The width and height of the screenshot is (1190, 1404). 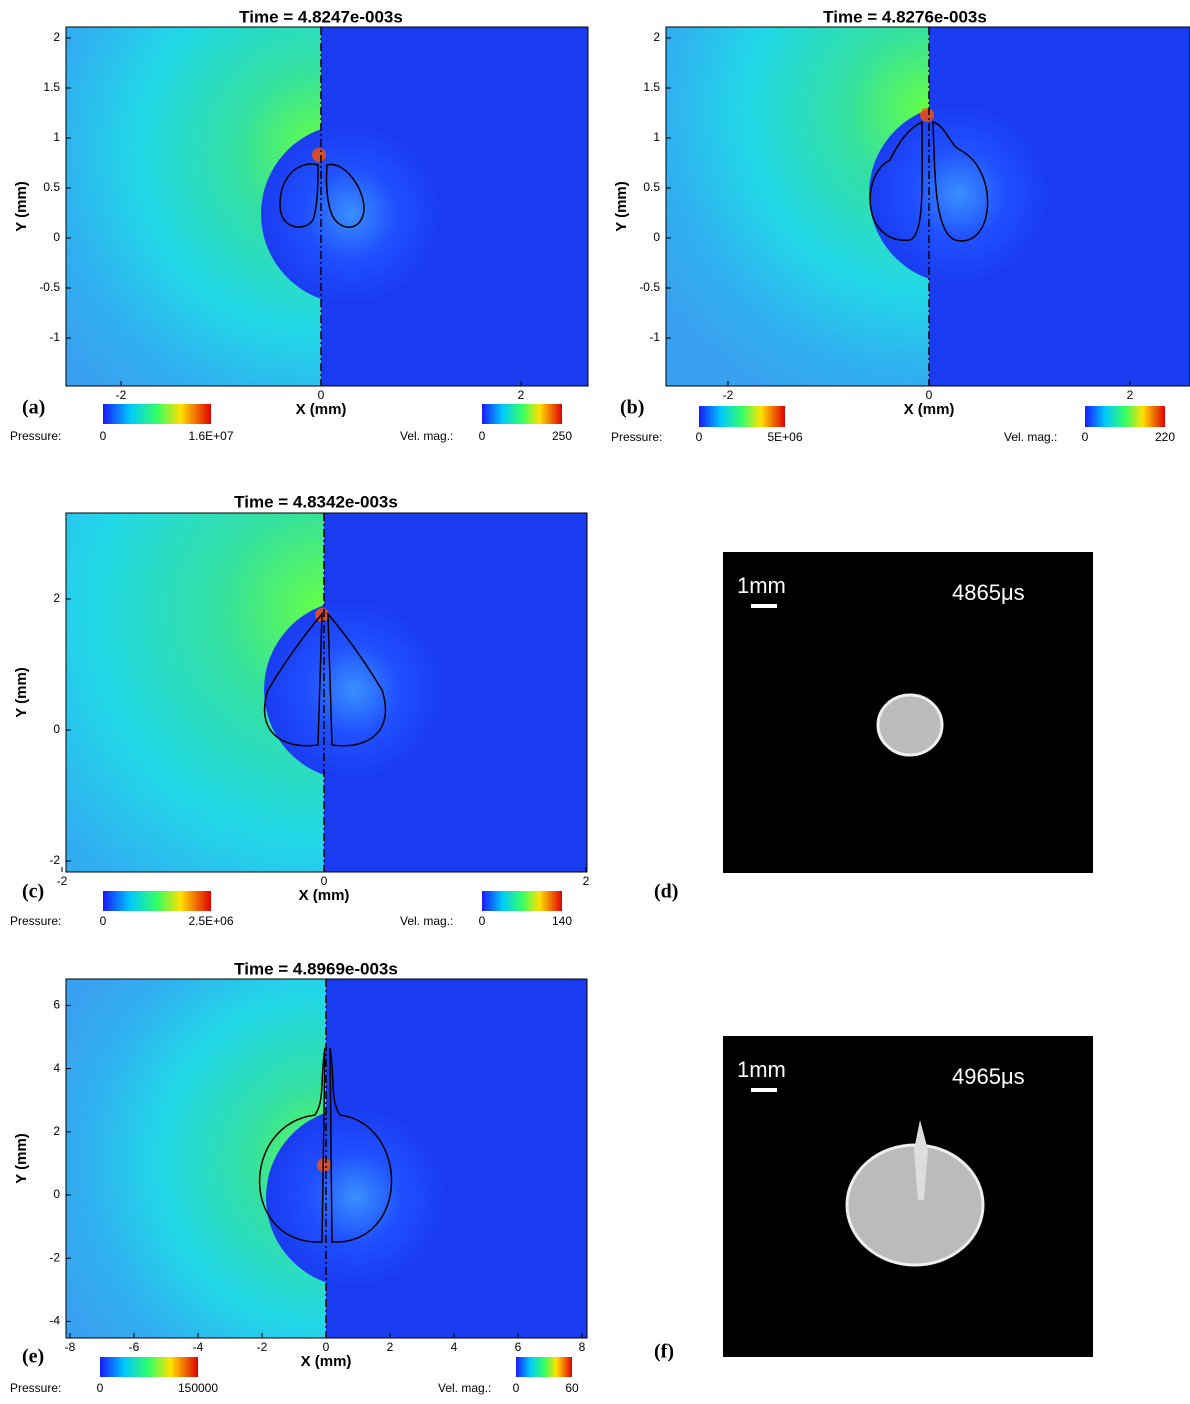 I want to click on title: Time = 4.8342e-003s, so click(x=316, y=501).